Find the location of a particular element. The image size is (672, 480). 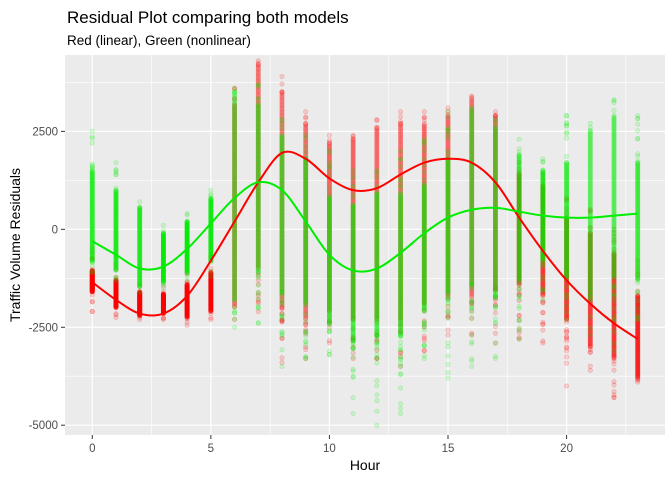

chart-subtitle: Red (linear), Green (nonlinear) is located at coordinates (159, 40).